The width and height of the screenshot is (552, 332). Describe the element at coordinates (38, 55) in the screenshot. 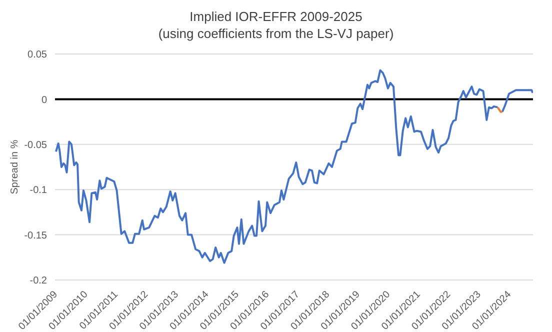

I see `y-tick-label: 0.05` at that location.